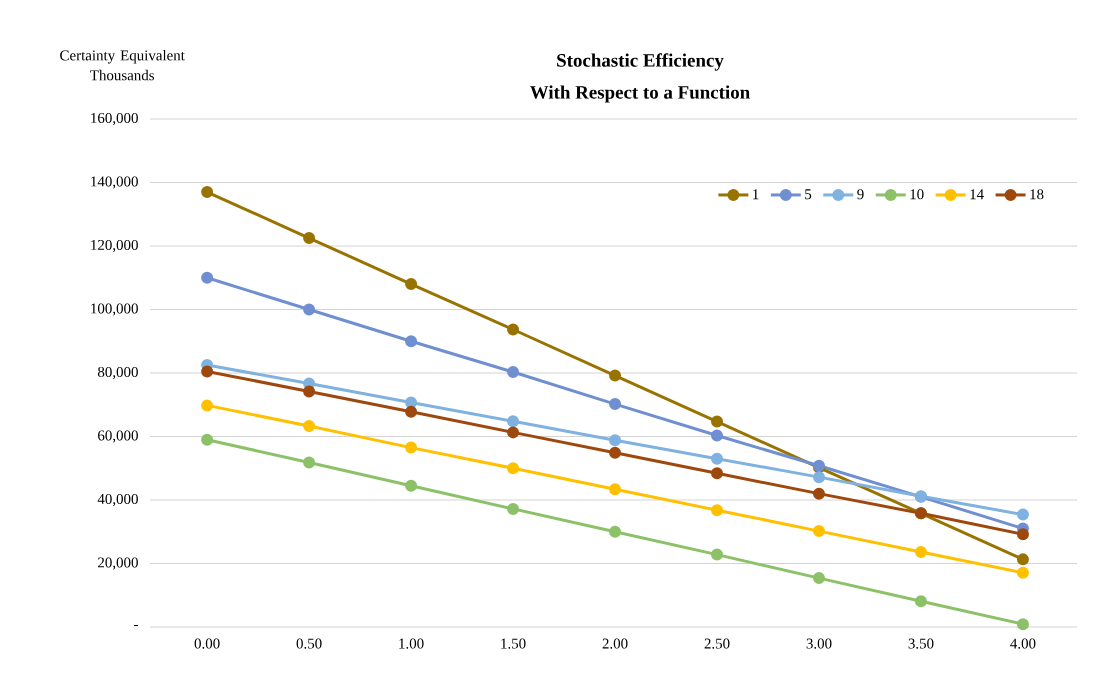  What do you see at coordinates (118, 563) in the screenshot?
I see `y-tick-label: 20,000` at bounding box center [118, 563].